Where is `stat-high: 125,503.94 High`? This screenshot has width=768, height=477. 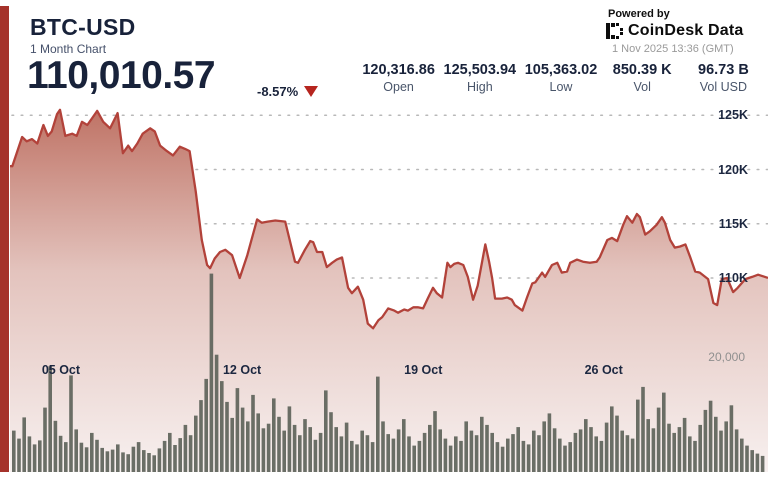
stat-high: 125,503.94 High is located at coordinates (479, 78).